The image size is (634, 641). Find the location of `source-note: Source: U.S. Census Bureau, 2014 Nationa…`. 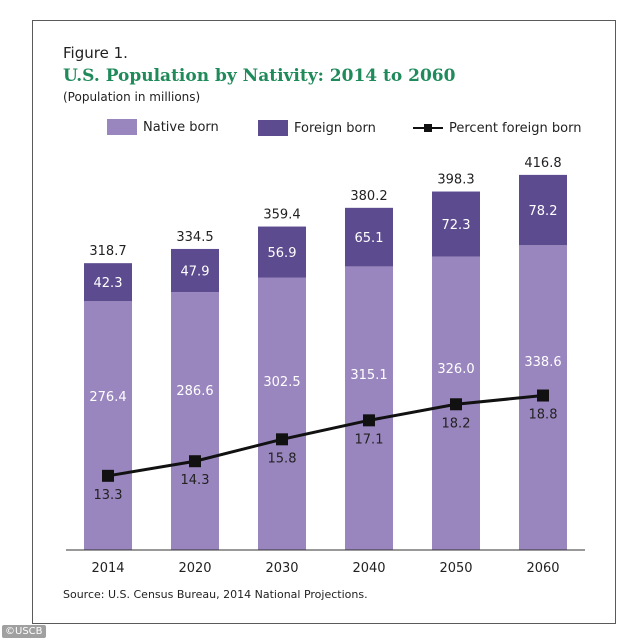

source-note: Source: U.S. Census Bureau, 2014 Nationa… is located at coordinates (215, 594).